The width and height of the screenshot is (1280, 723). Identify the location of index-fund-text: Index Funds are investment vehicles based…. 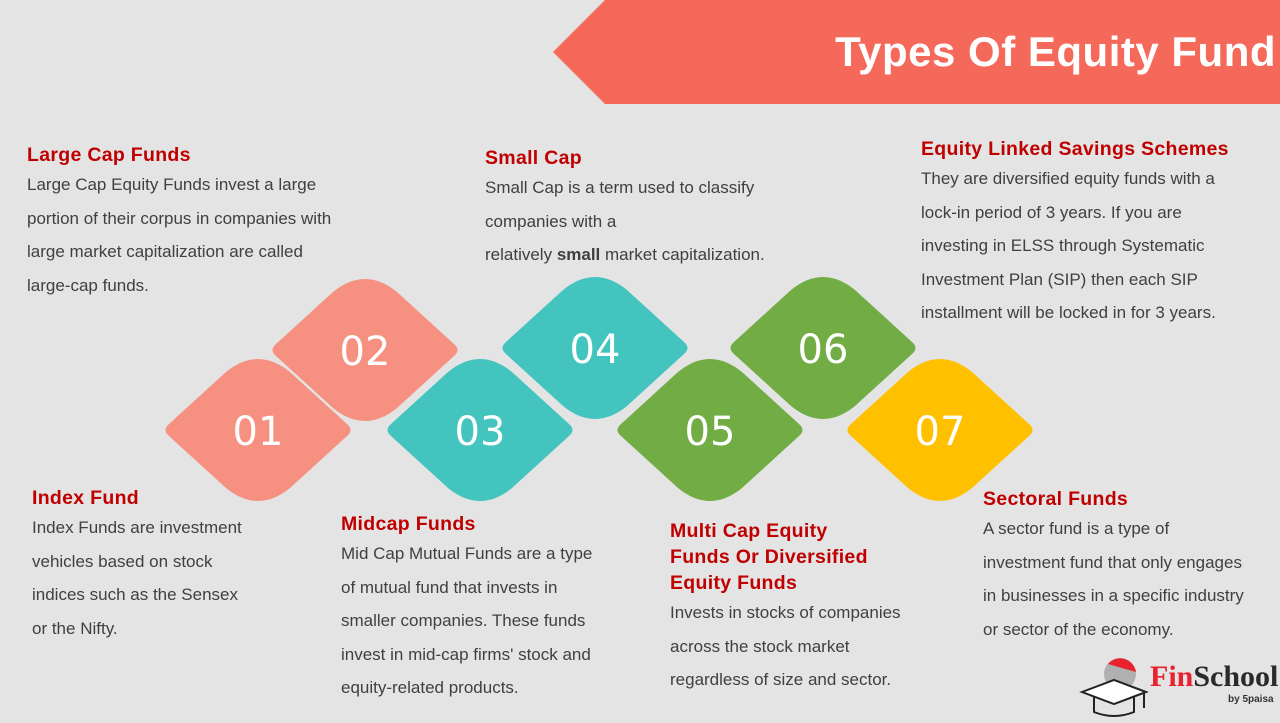
(137, 578).